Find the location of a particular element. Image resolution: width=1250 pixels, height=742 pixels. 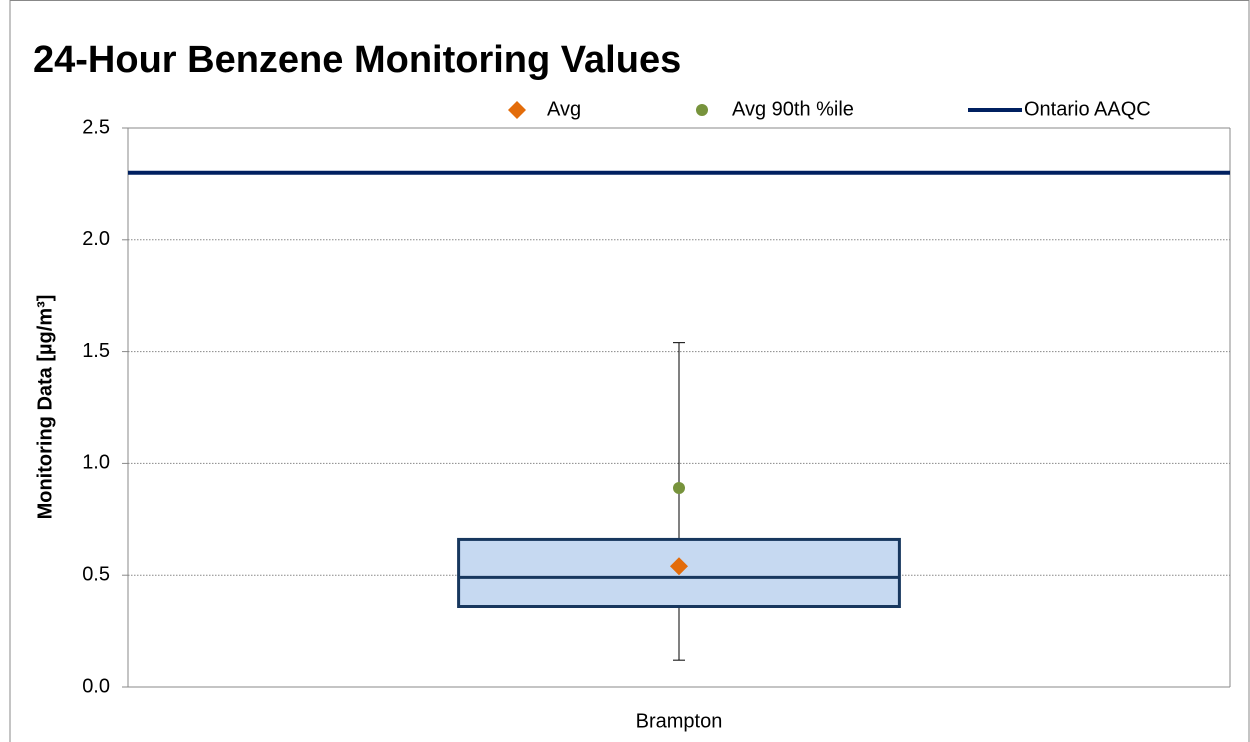

legend-label: Avg is located at coordinates (564, 109).